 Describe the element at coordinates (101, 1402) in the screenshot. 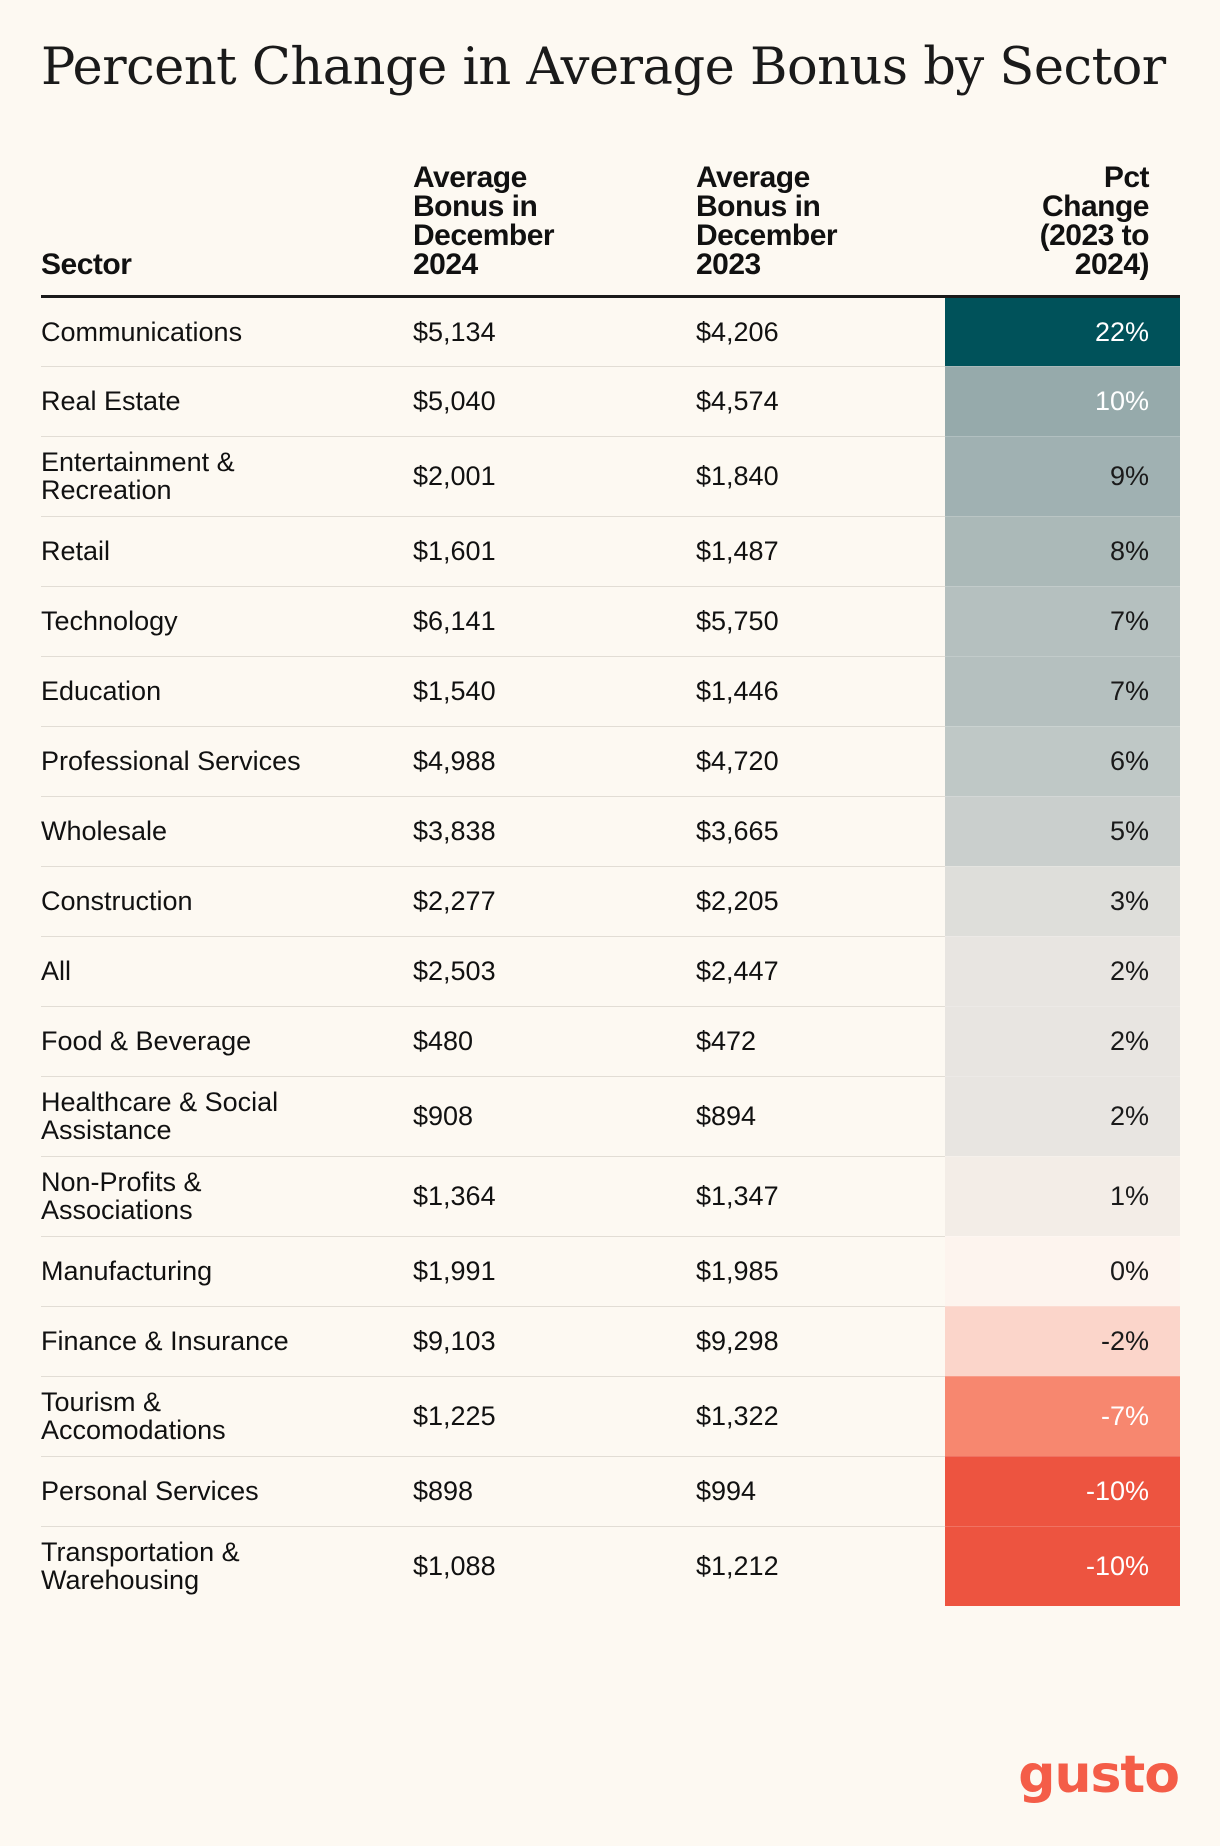

I see `text-line: Tourism &` at that location.